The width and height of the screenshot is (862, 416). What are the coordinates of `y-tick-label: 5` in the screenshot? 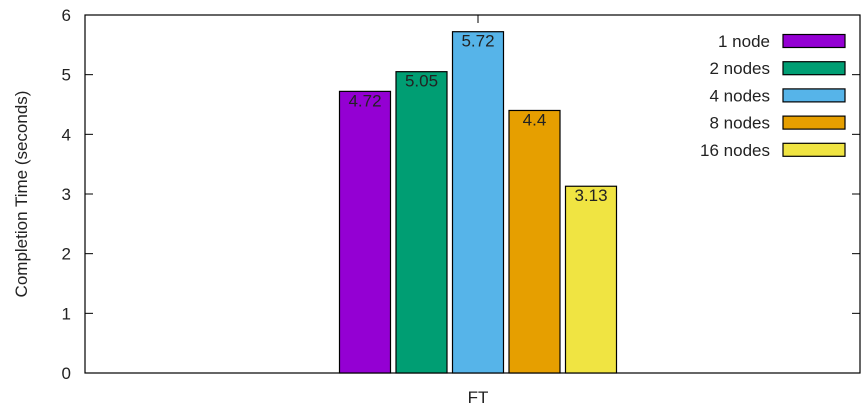 It's located at (66, 75).